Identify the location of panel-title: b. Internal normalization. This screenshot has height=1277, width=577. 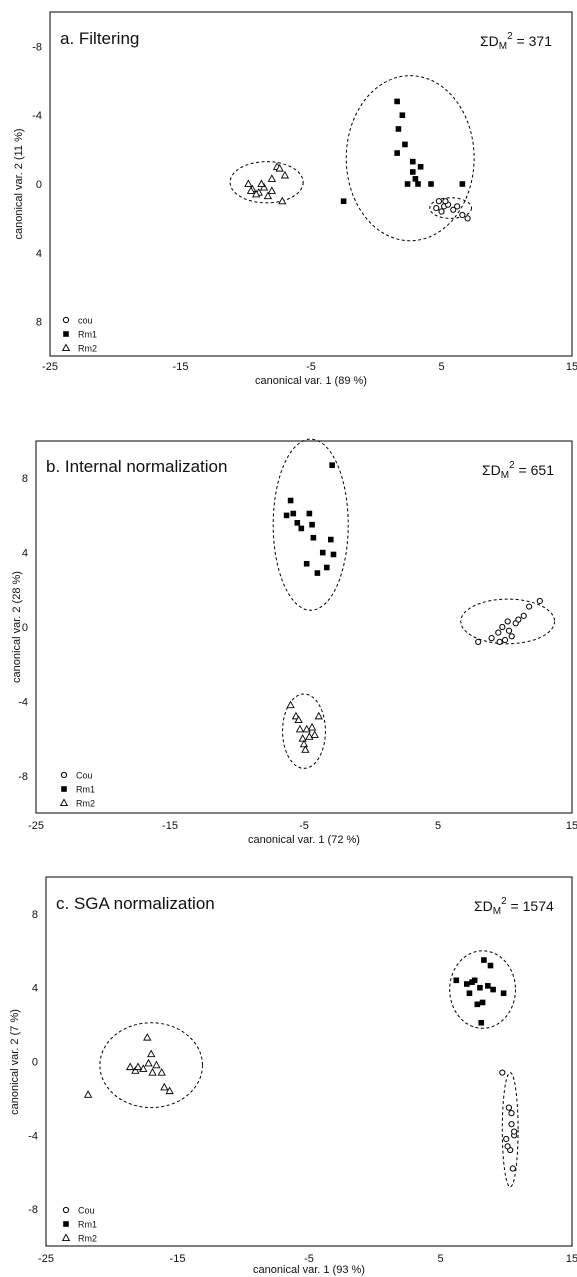
(136, 466).